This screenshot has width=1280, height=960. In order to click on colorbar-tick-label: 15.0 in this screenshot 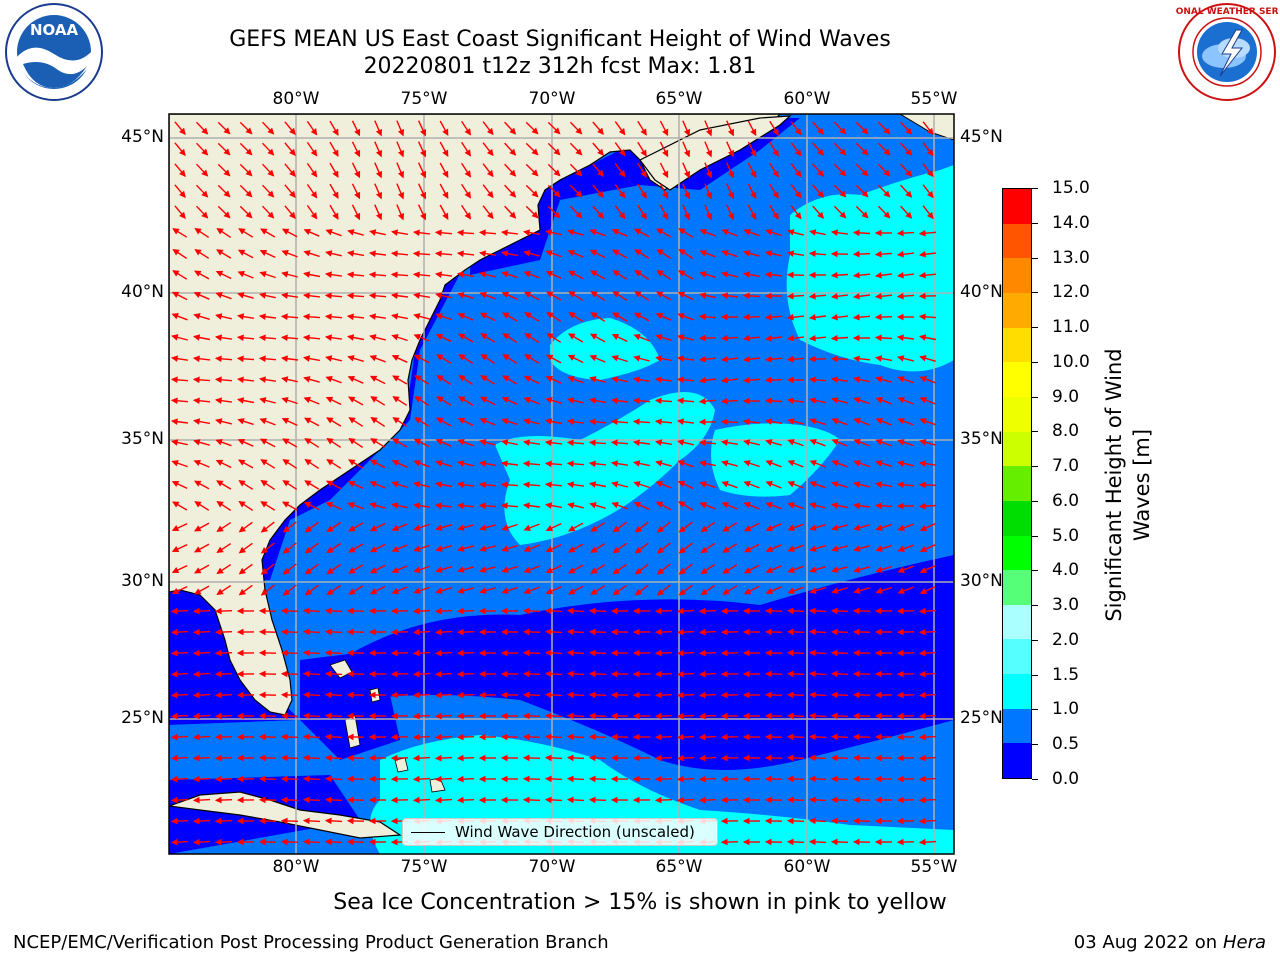, I will do `click(1071, 188)`.